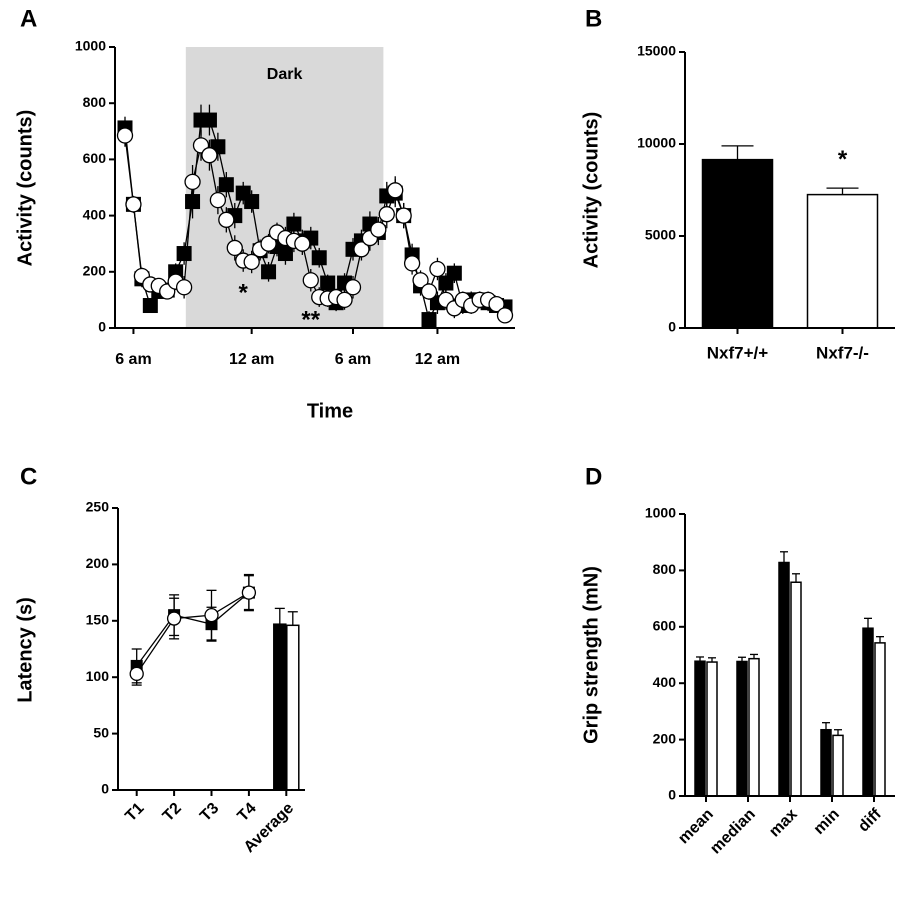  What do you see at coordinates (593, 18) in the screenshot?
I see `panel-letter: B` at bounding box center [593, 18].